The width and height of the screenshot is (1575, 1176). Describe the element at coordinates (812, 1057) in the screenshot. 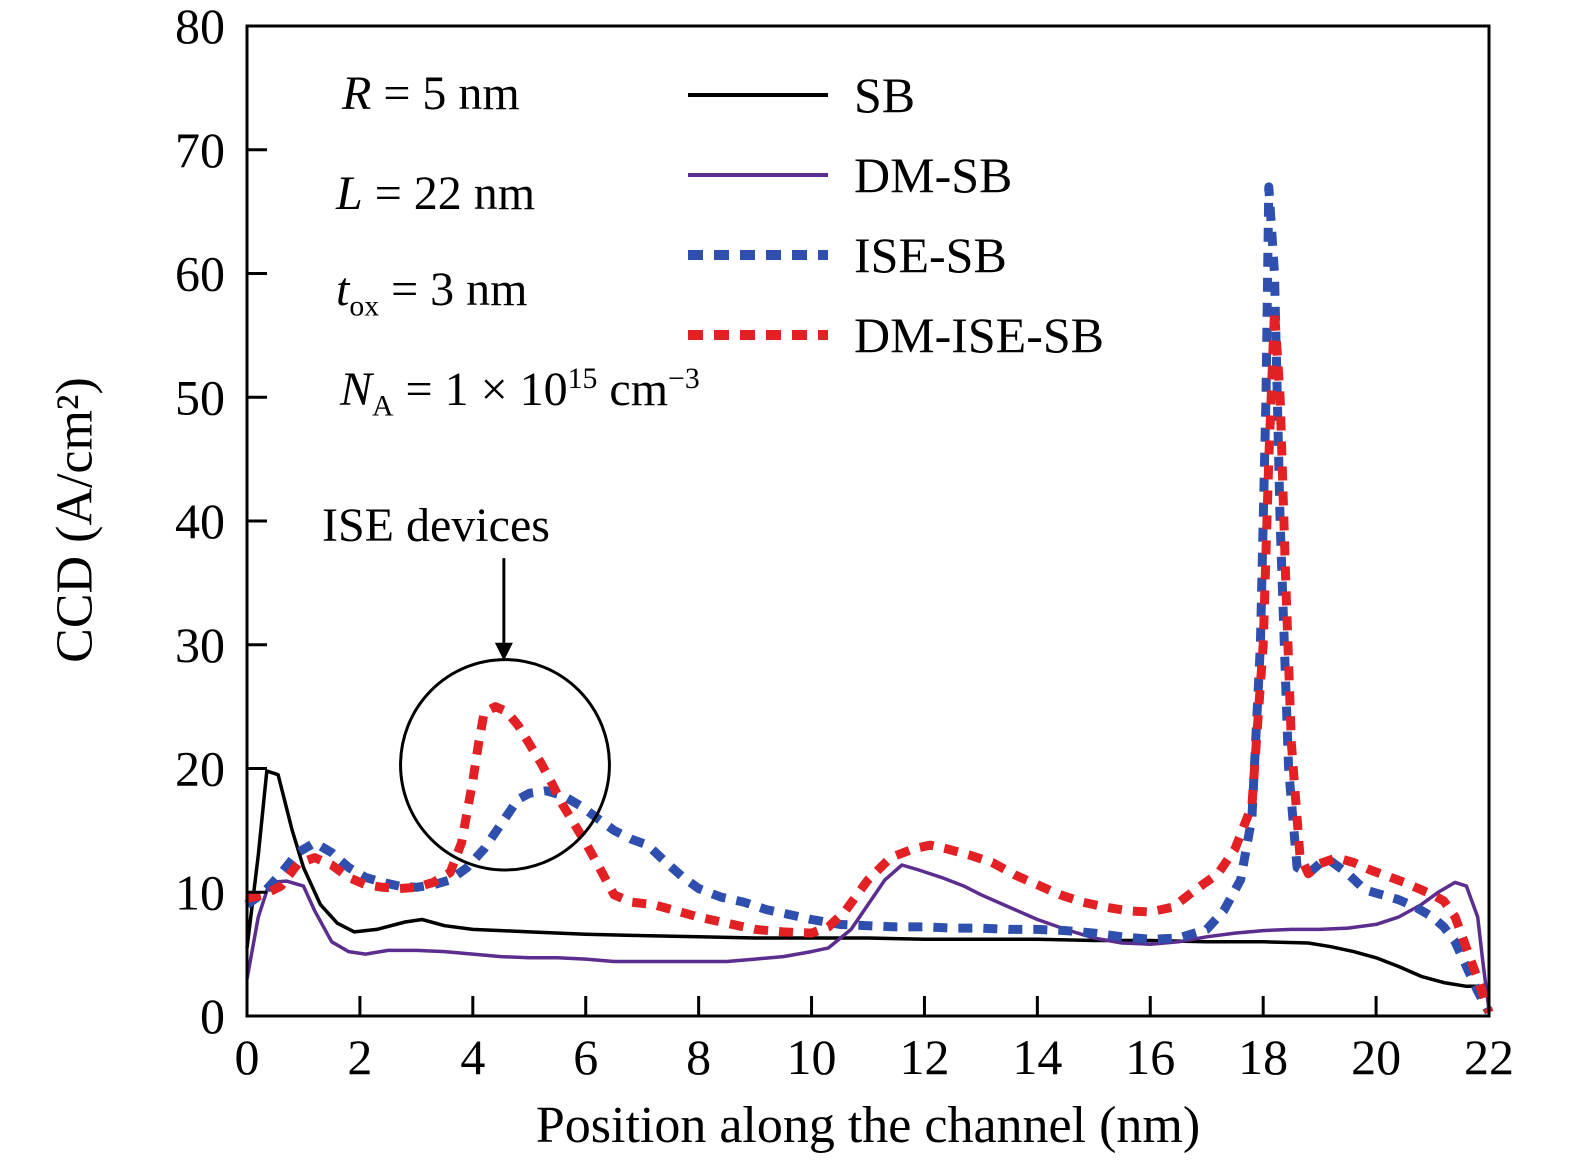

I see `x-tick-label: 10` at that location.